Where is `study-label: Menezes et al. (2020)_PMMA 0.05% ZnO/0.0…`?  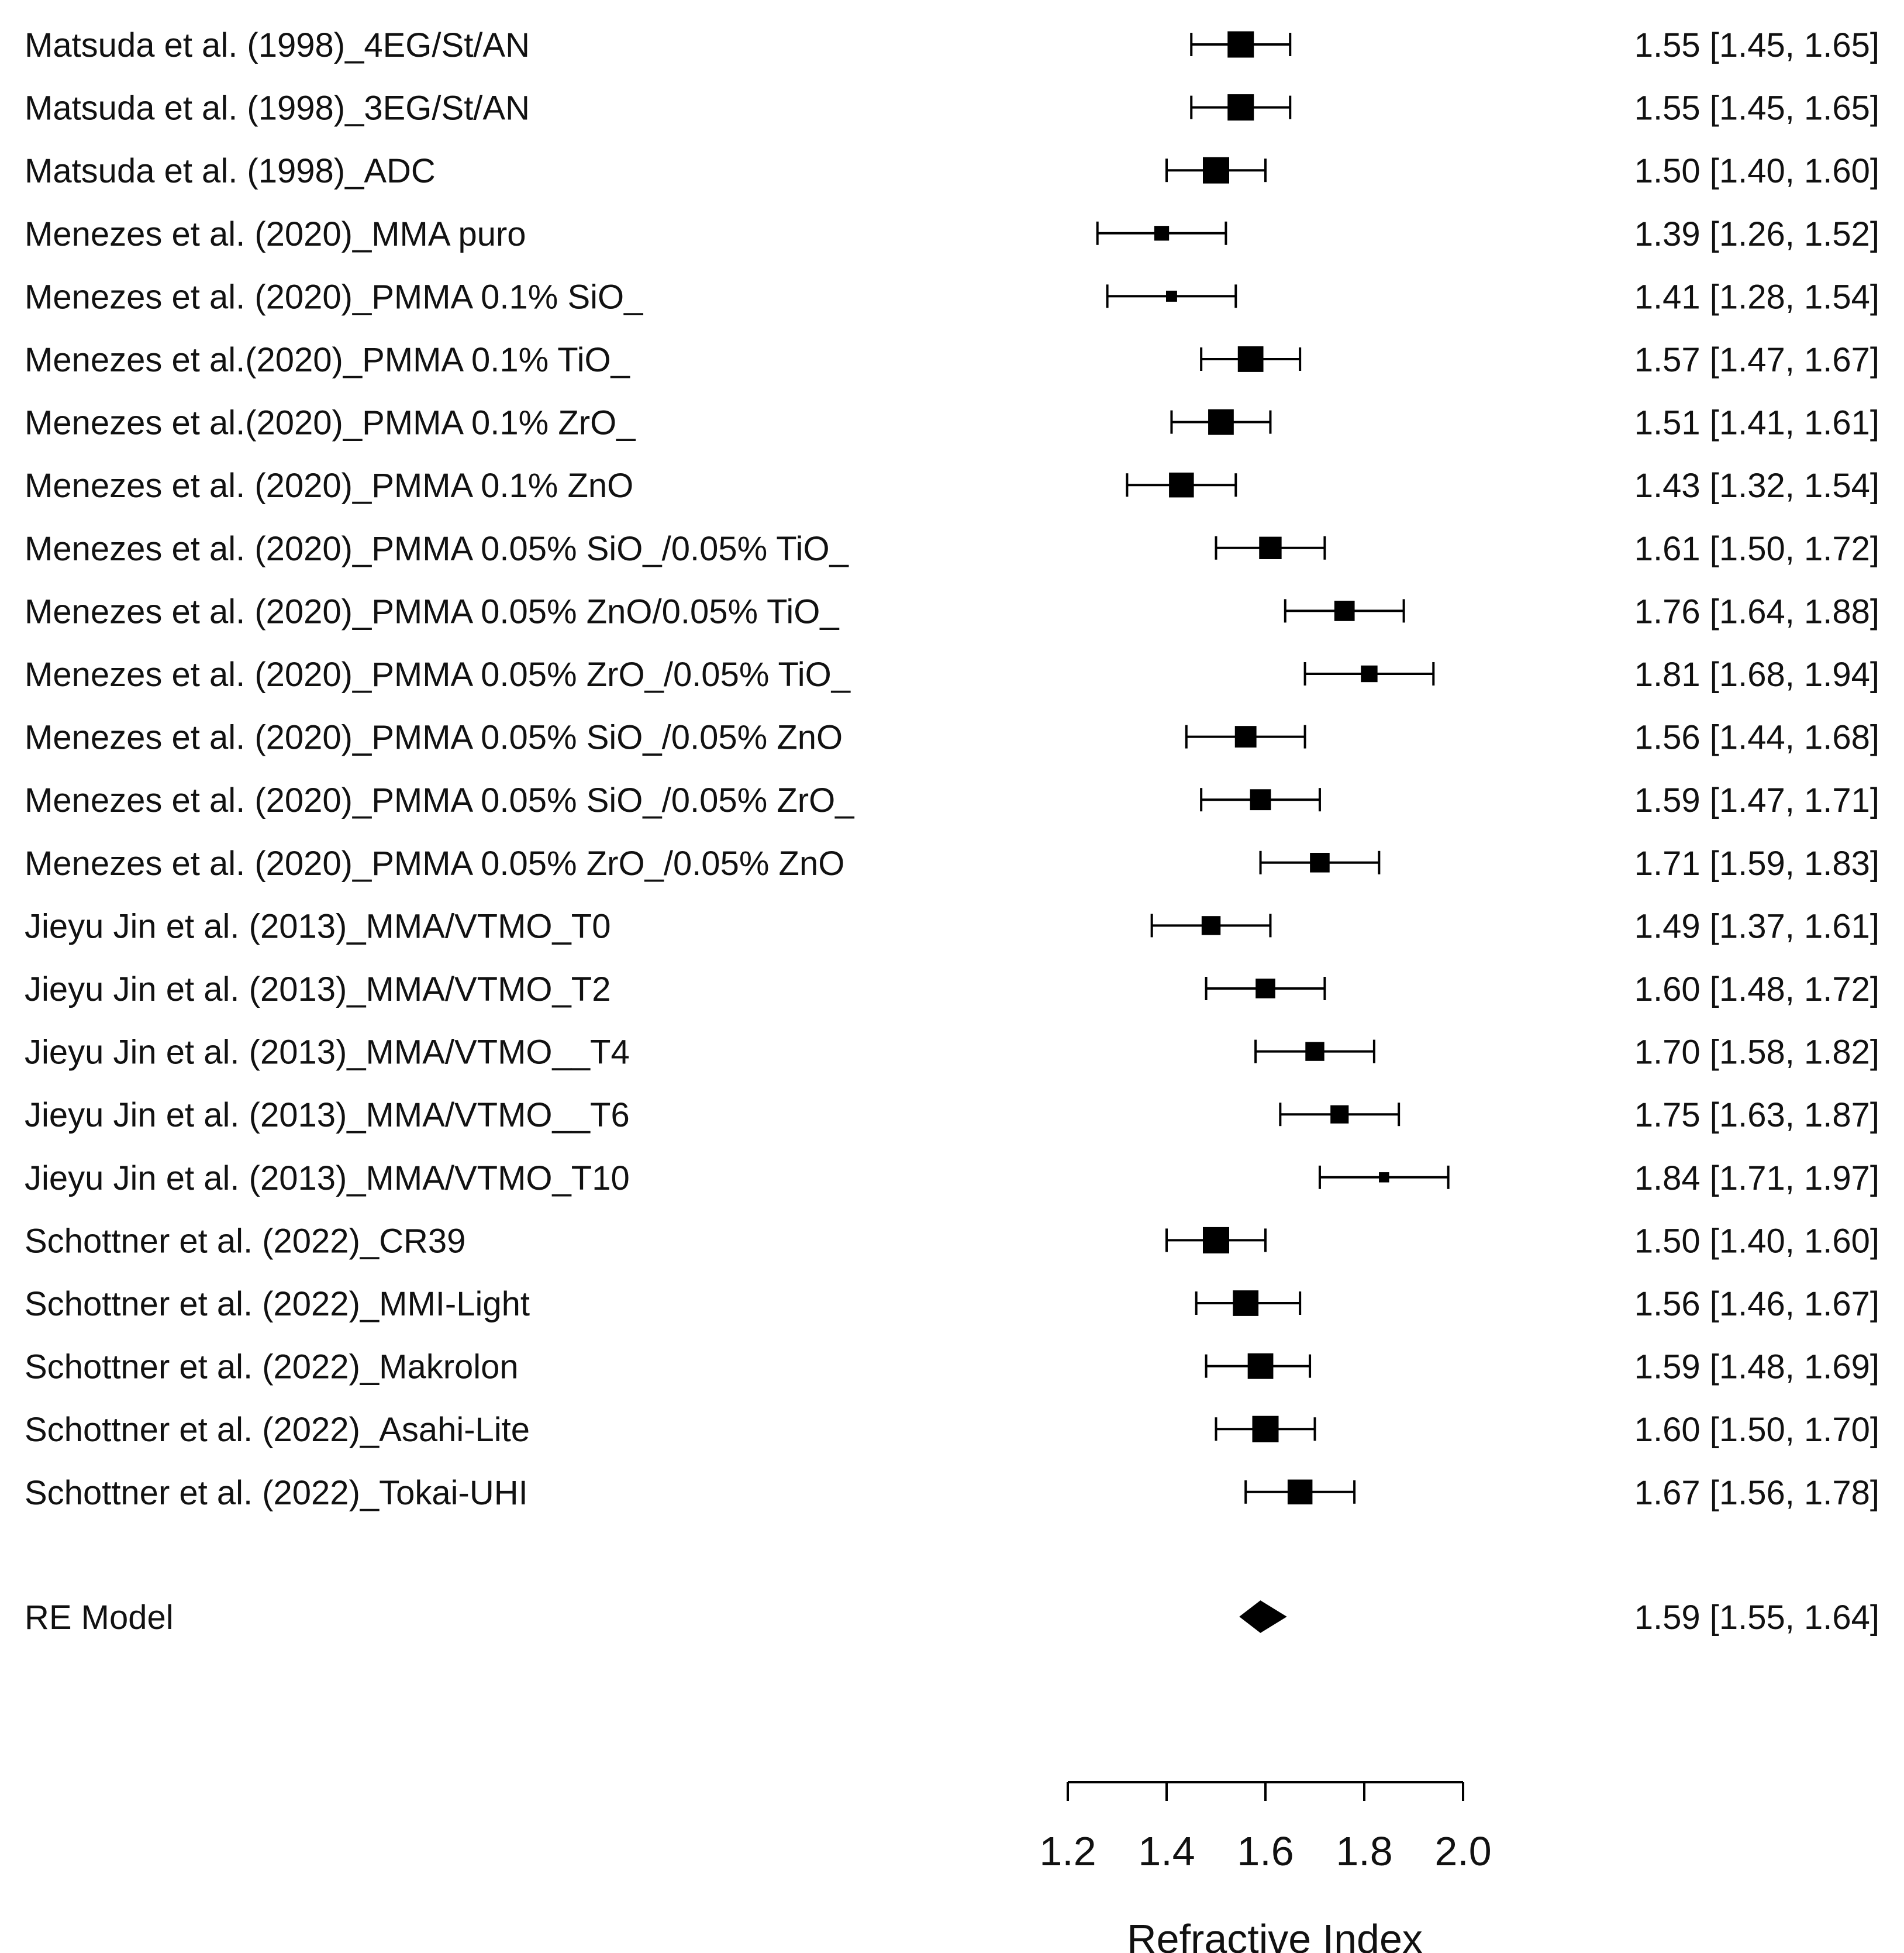
study-label: Menezes et al. (2020)_PMMA 0.05% ZnO/0.0… is located at coordinates (432, 612).